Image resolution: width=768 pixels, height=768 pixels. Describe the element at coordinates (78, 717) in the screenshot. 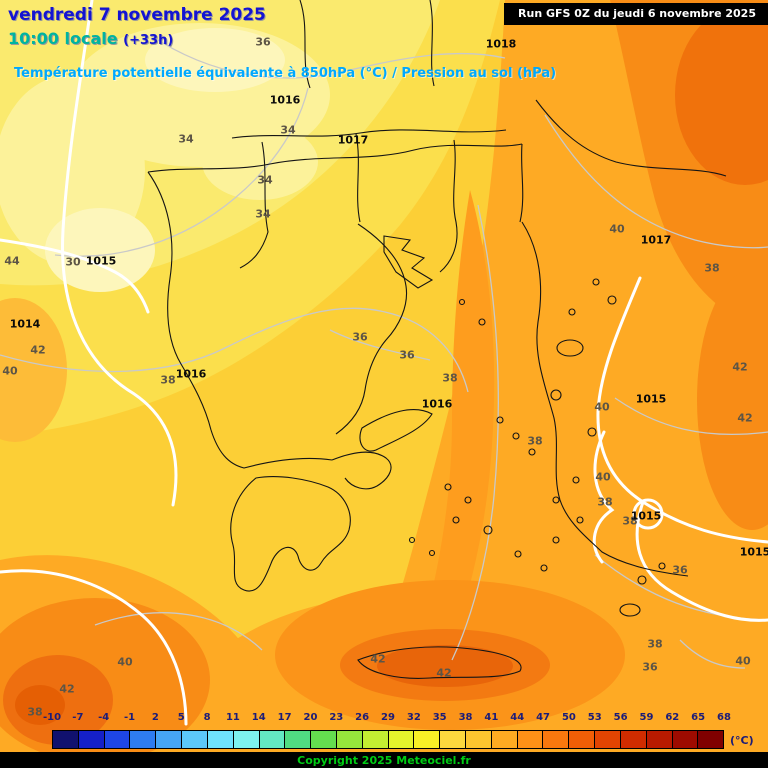

I see `colorbar-tick: -7` at that location.